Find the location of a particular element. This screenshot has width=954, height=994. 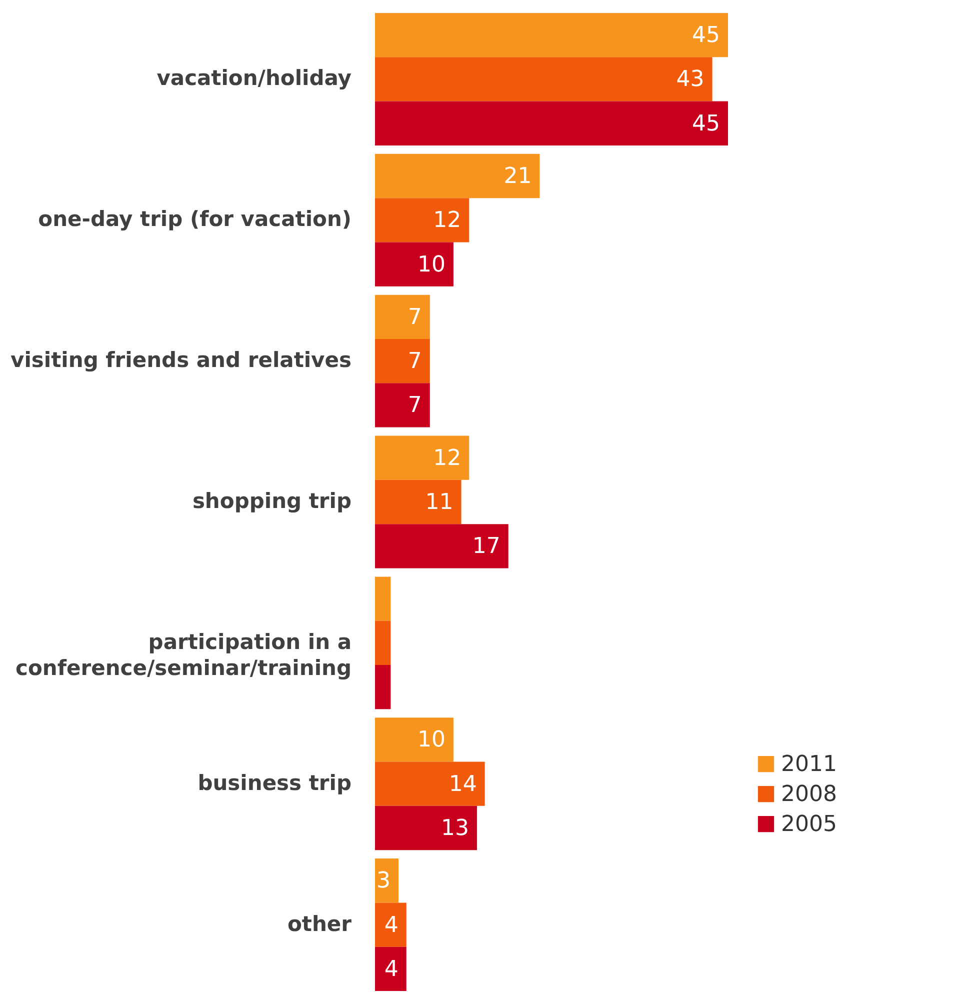

data-label: 43 is located at coordinates (690, 79).